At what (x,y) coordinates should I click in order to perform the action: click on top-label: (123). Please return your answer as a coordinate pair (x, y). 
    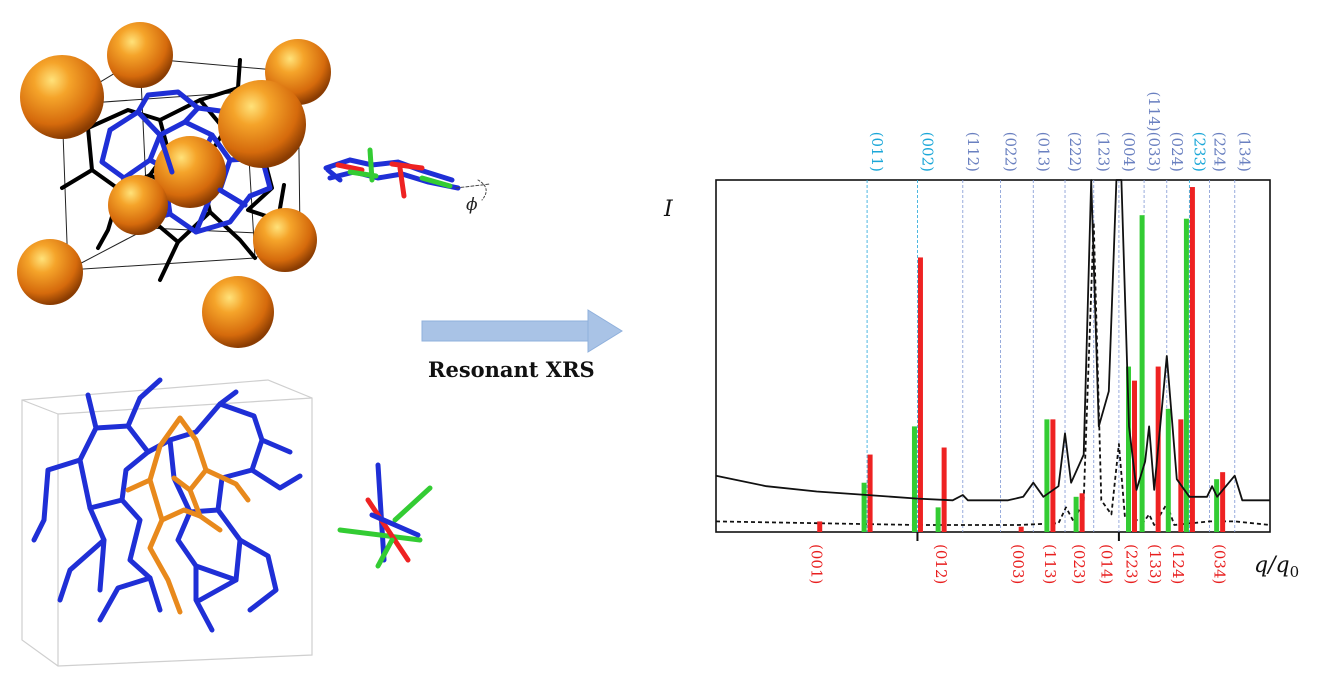
    Looking at the image, I should click on (1104, 152).